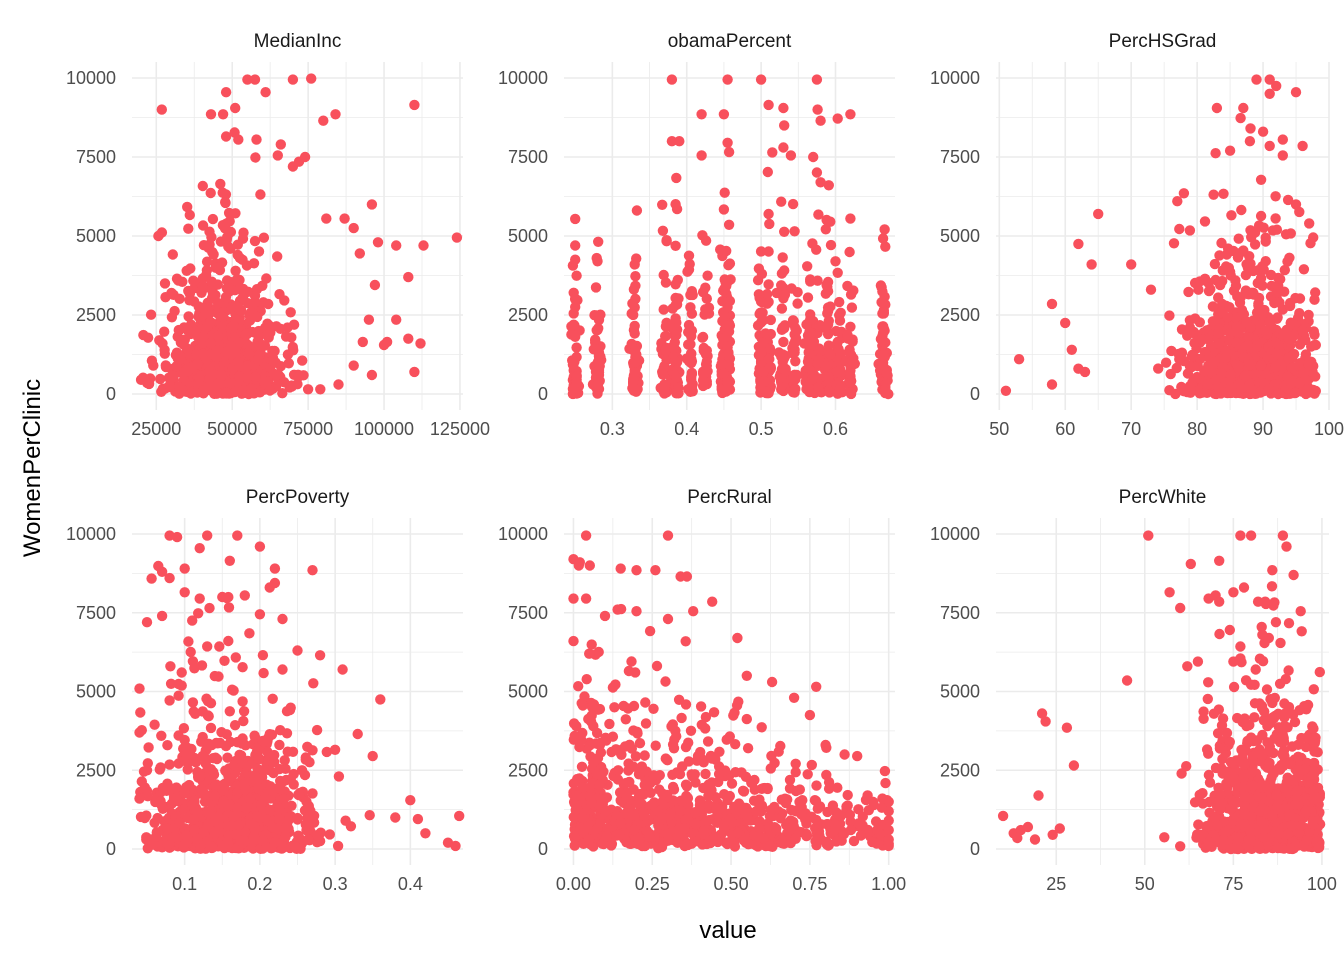  What do you see at coordinates (1163, 41) in the screenshot?
I see `facet-strip-title: PercHSGrad` at bounding box center [1163, 41].